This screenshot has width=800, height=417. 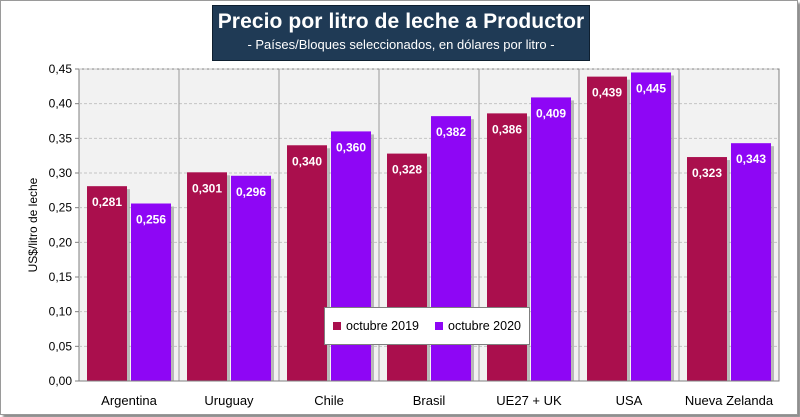 I want to click on bar-value-label: 0,296, so click(x=251, y=192).